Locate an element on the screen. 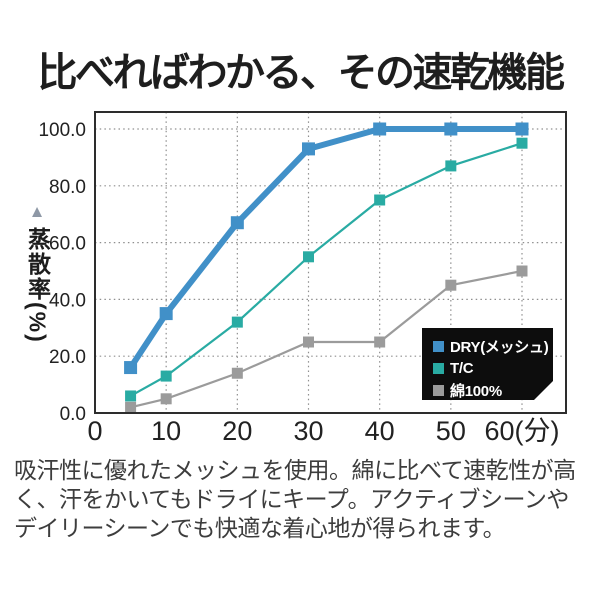  legend-label: 綿100% is located at coordinates (476, 391).